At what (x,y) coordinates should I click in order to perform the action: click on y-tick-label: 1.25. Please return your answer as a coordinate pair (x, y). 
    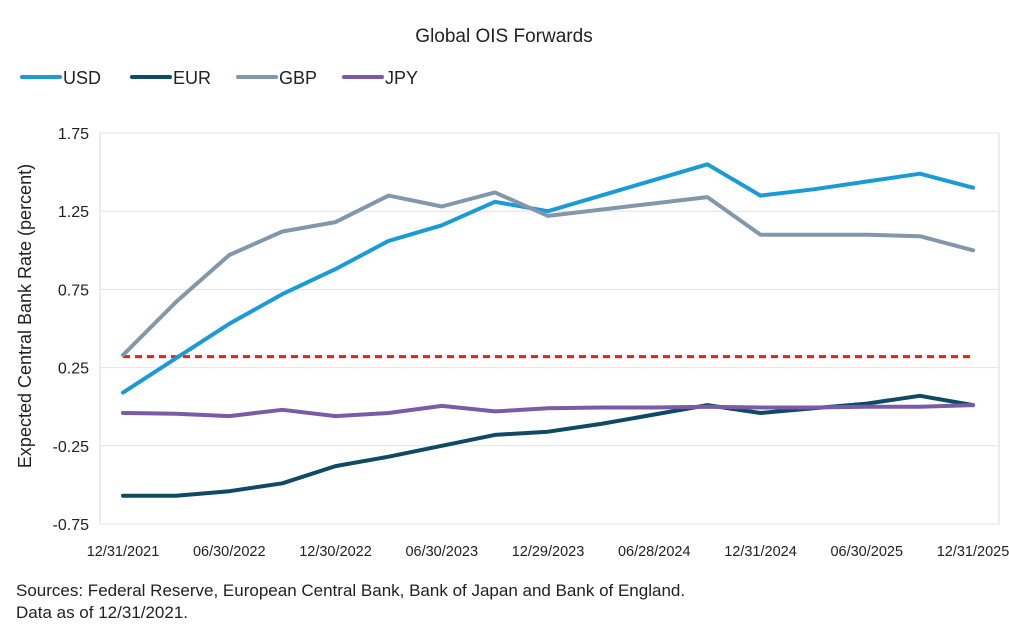
    Looking at the image, I should click on (73, 212).